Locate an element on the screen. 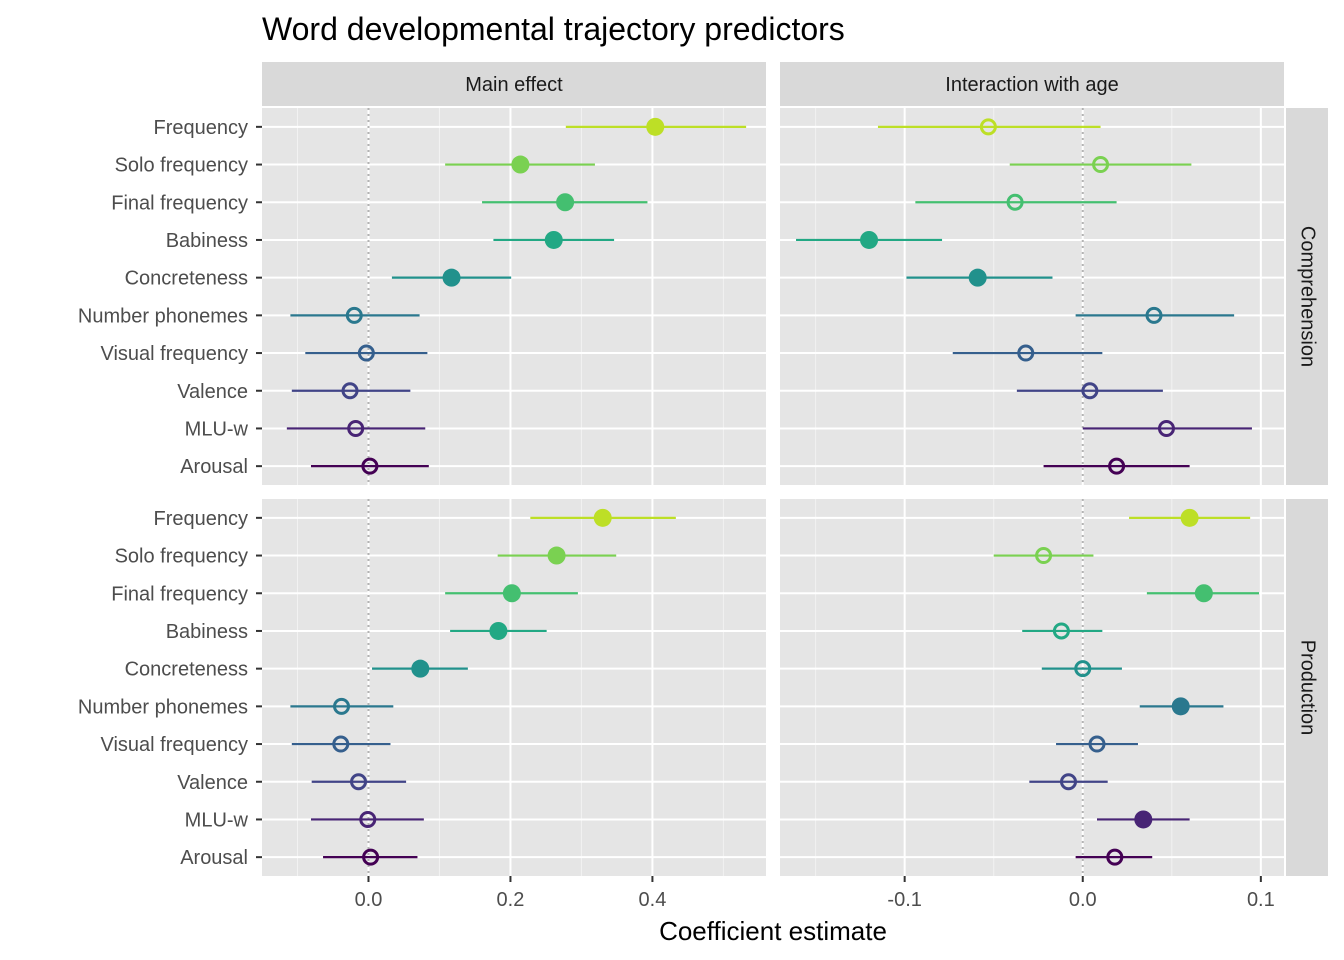  x-axis-label: Coefficient estimate is located at coordinates (773, 931).